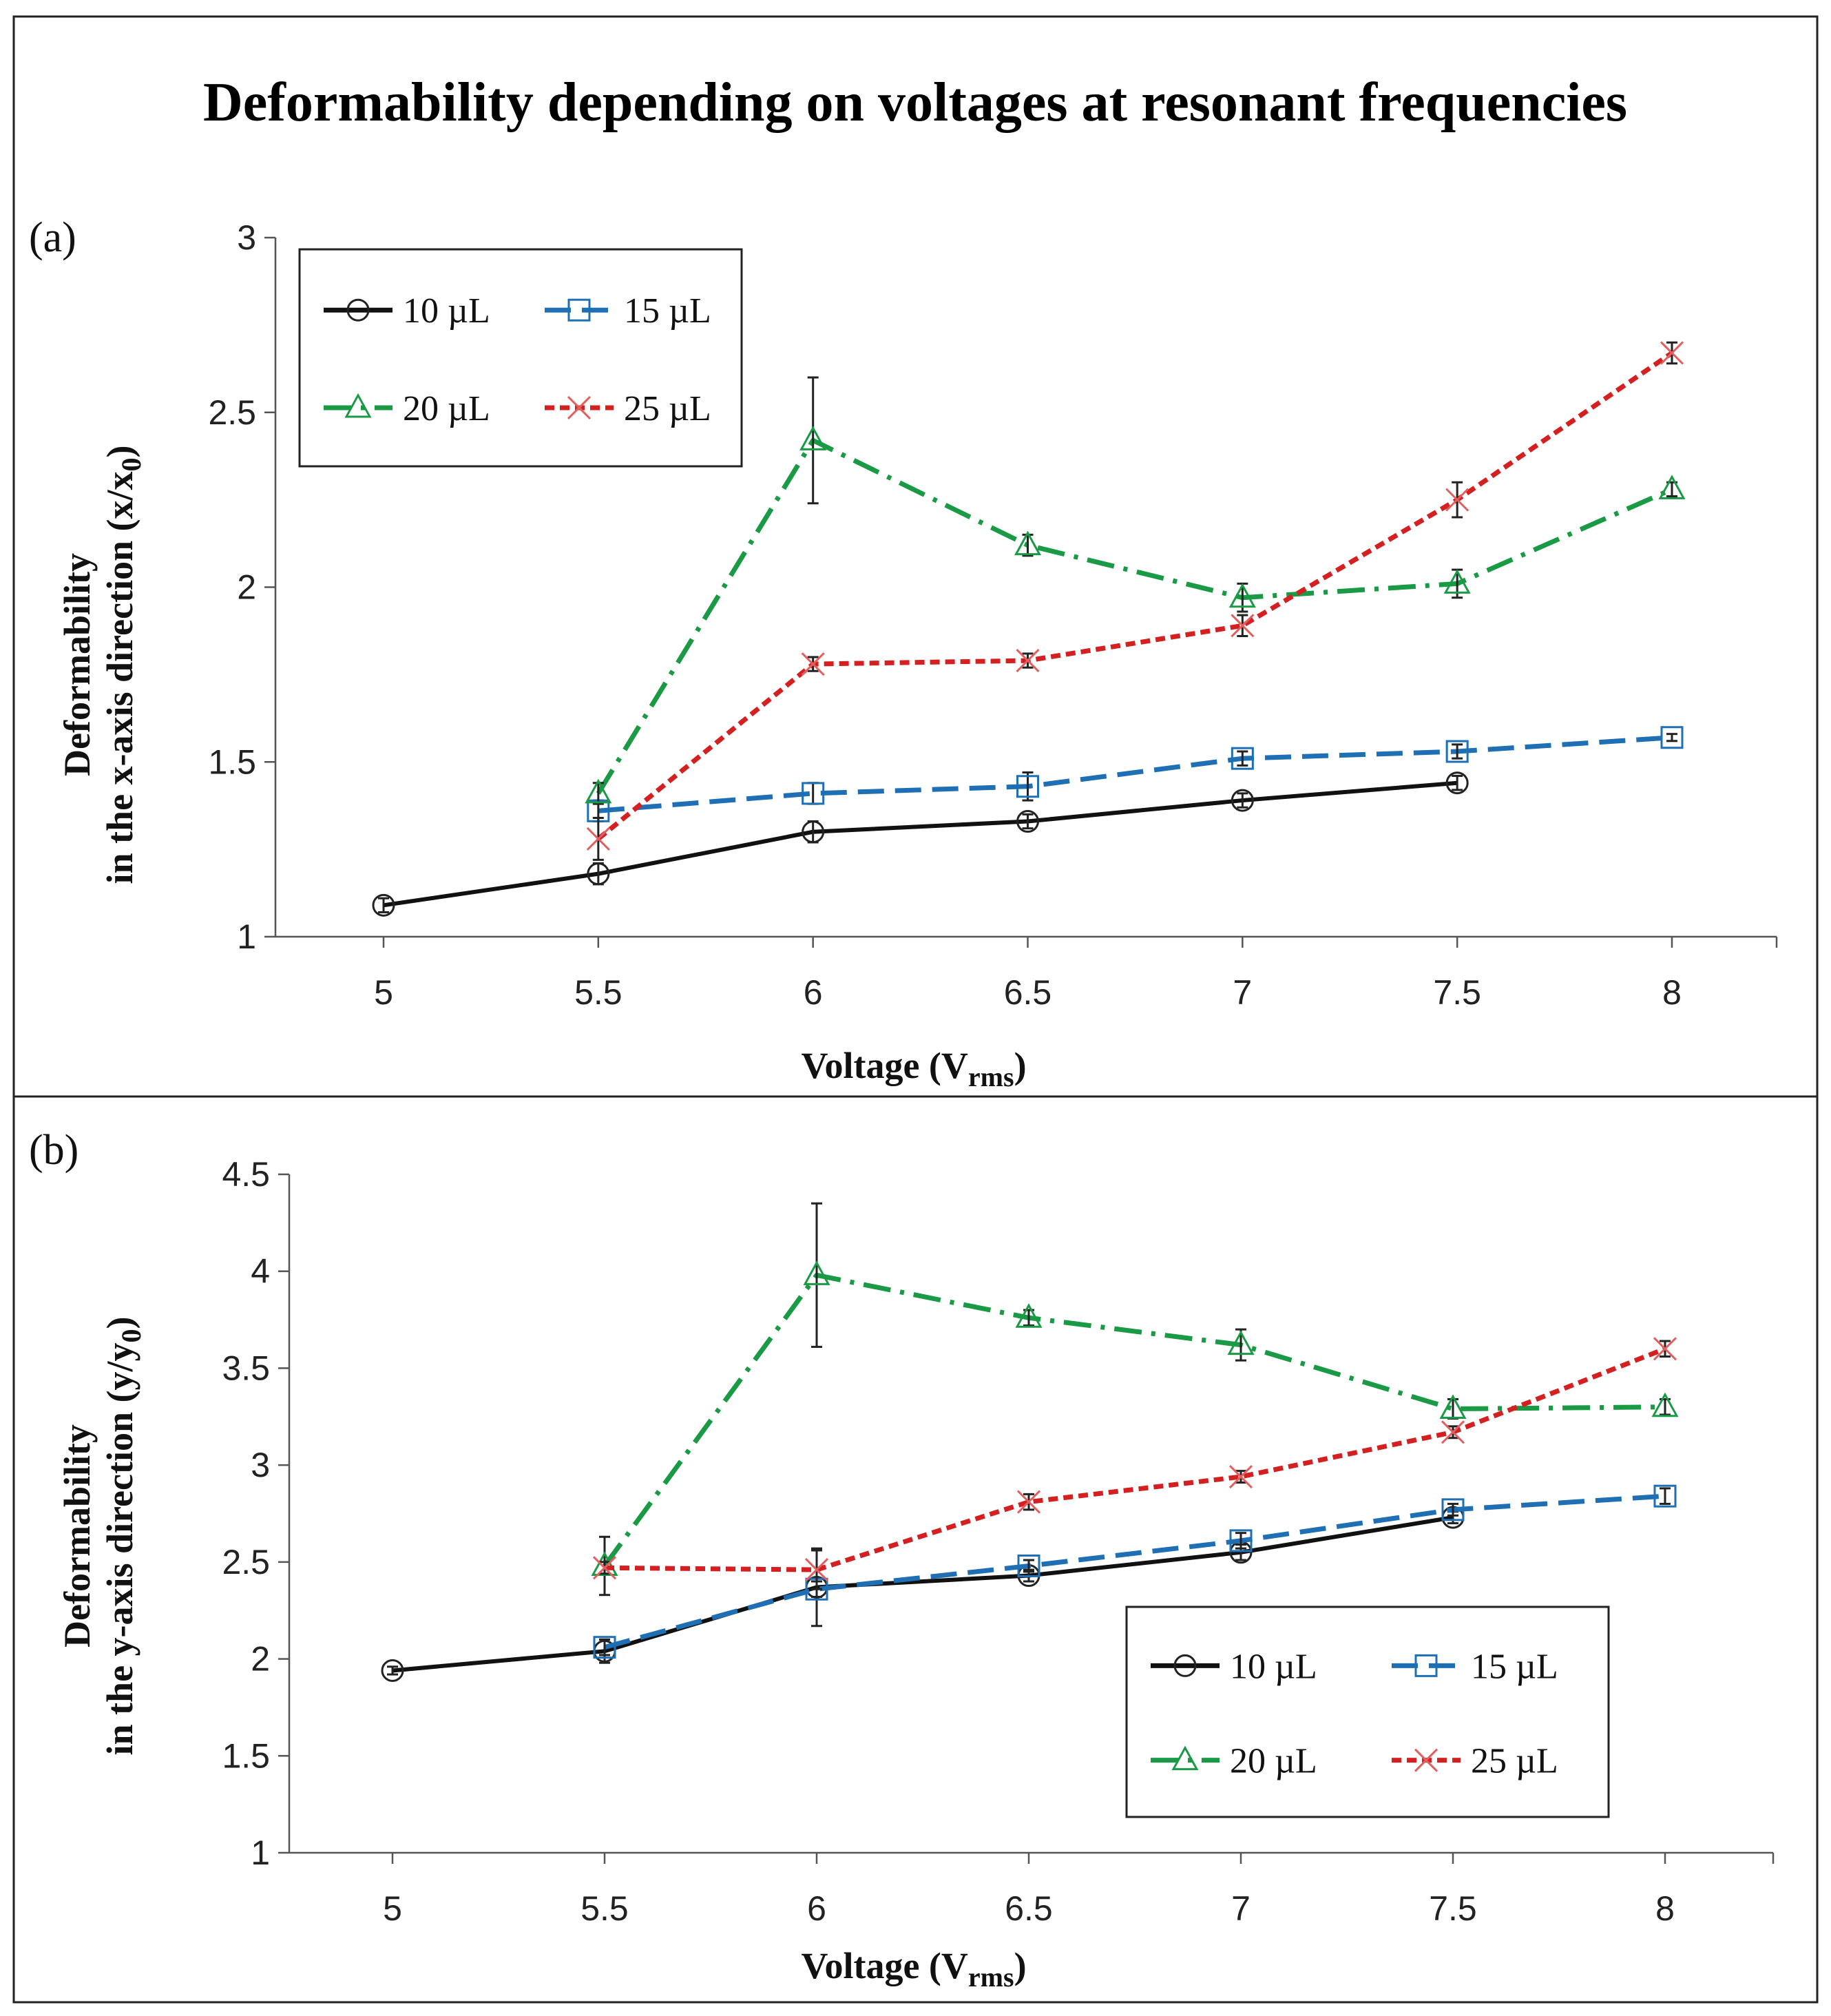  I want to click on x-tick-label-b: 6.5, so click(1029, 1908).